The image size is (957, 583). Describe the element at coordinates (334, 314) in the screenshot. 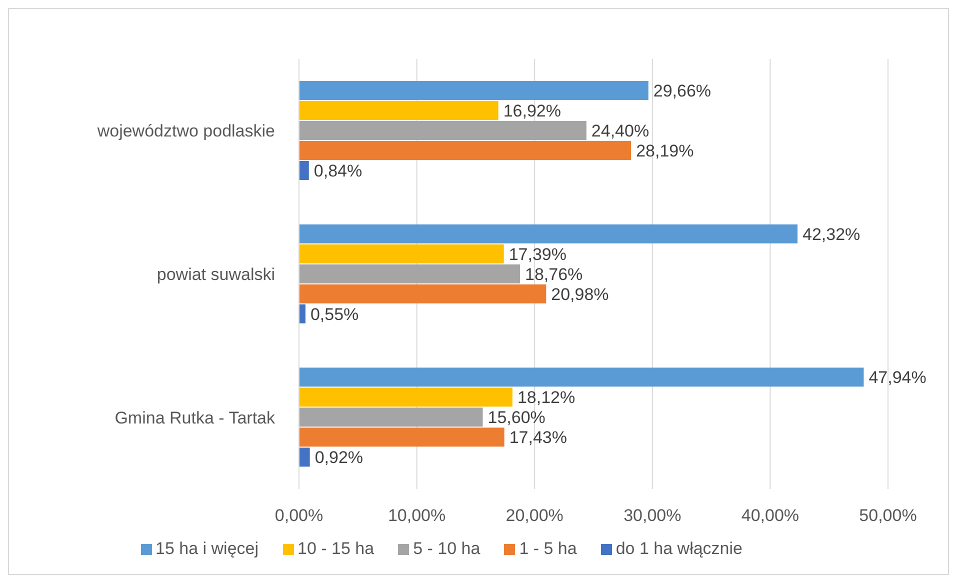

I see `data-label: 0,55%` at that location.